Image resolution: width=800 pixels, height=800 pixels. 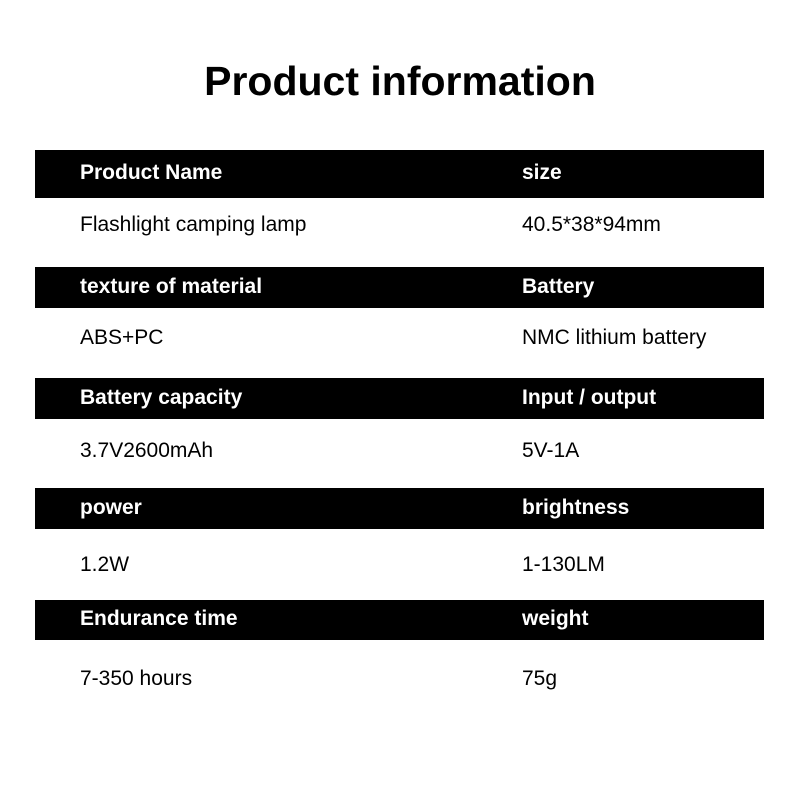 What do you see at coordinates (551, 450) in the screenshot?
I see `spec-value: 5V-1A` at bounding box center [551, 450].